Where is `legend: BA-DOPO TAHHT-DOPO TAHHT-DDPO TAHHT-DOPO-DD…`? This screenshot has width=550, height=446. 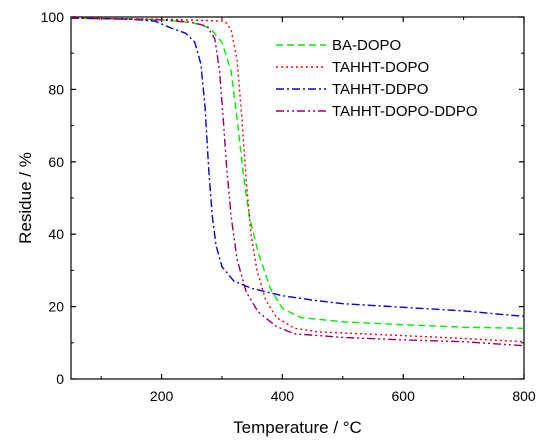
legend: BA-DOPO TAHHT-DOPO TAHHT-DDPO TAHHT-DOPO-DD… is located at coordinates (377, 78).